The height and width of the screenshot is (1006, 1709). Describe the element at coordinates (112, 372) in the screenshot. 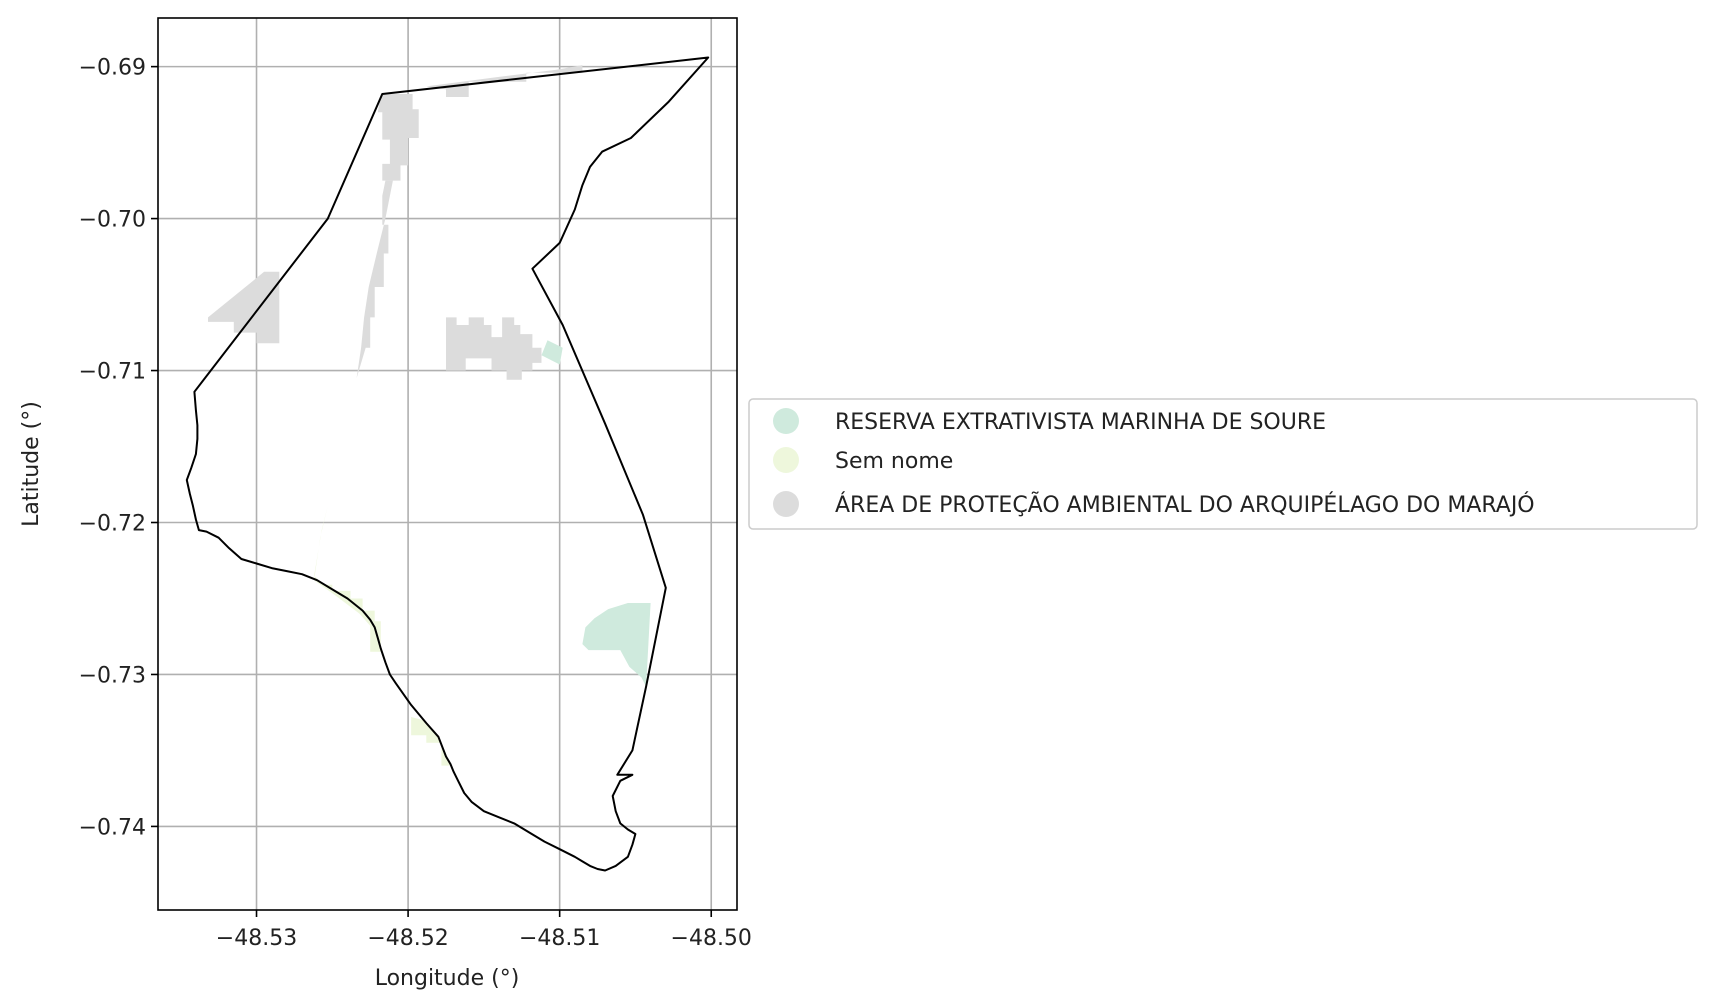

I see `y-tick-label-2: −0.71` at that location.